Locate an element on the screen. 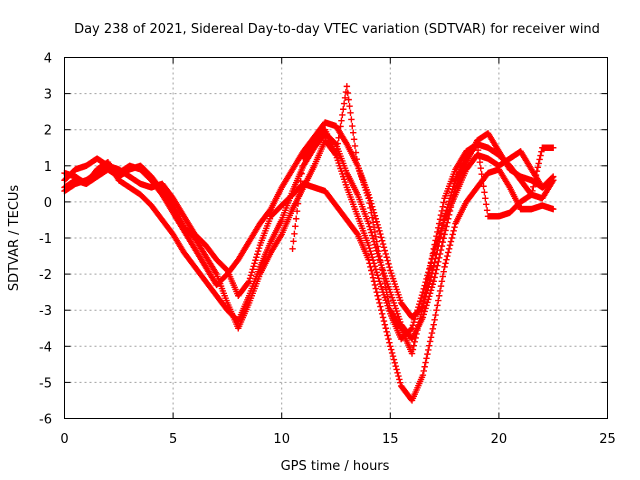  y-tick-label: -3 is located at coordinates (45, 311).